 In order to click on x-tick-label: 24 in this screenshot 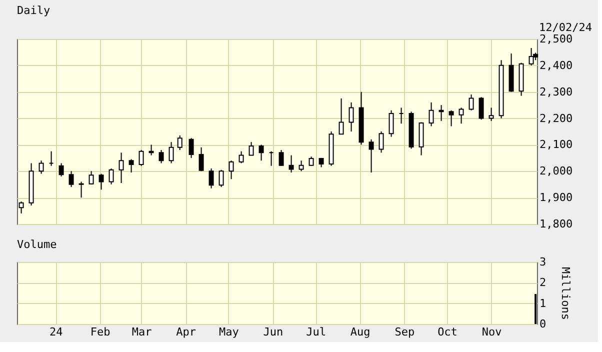, I will do `click(56, 332)`.